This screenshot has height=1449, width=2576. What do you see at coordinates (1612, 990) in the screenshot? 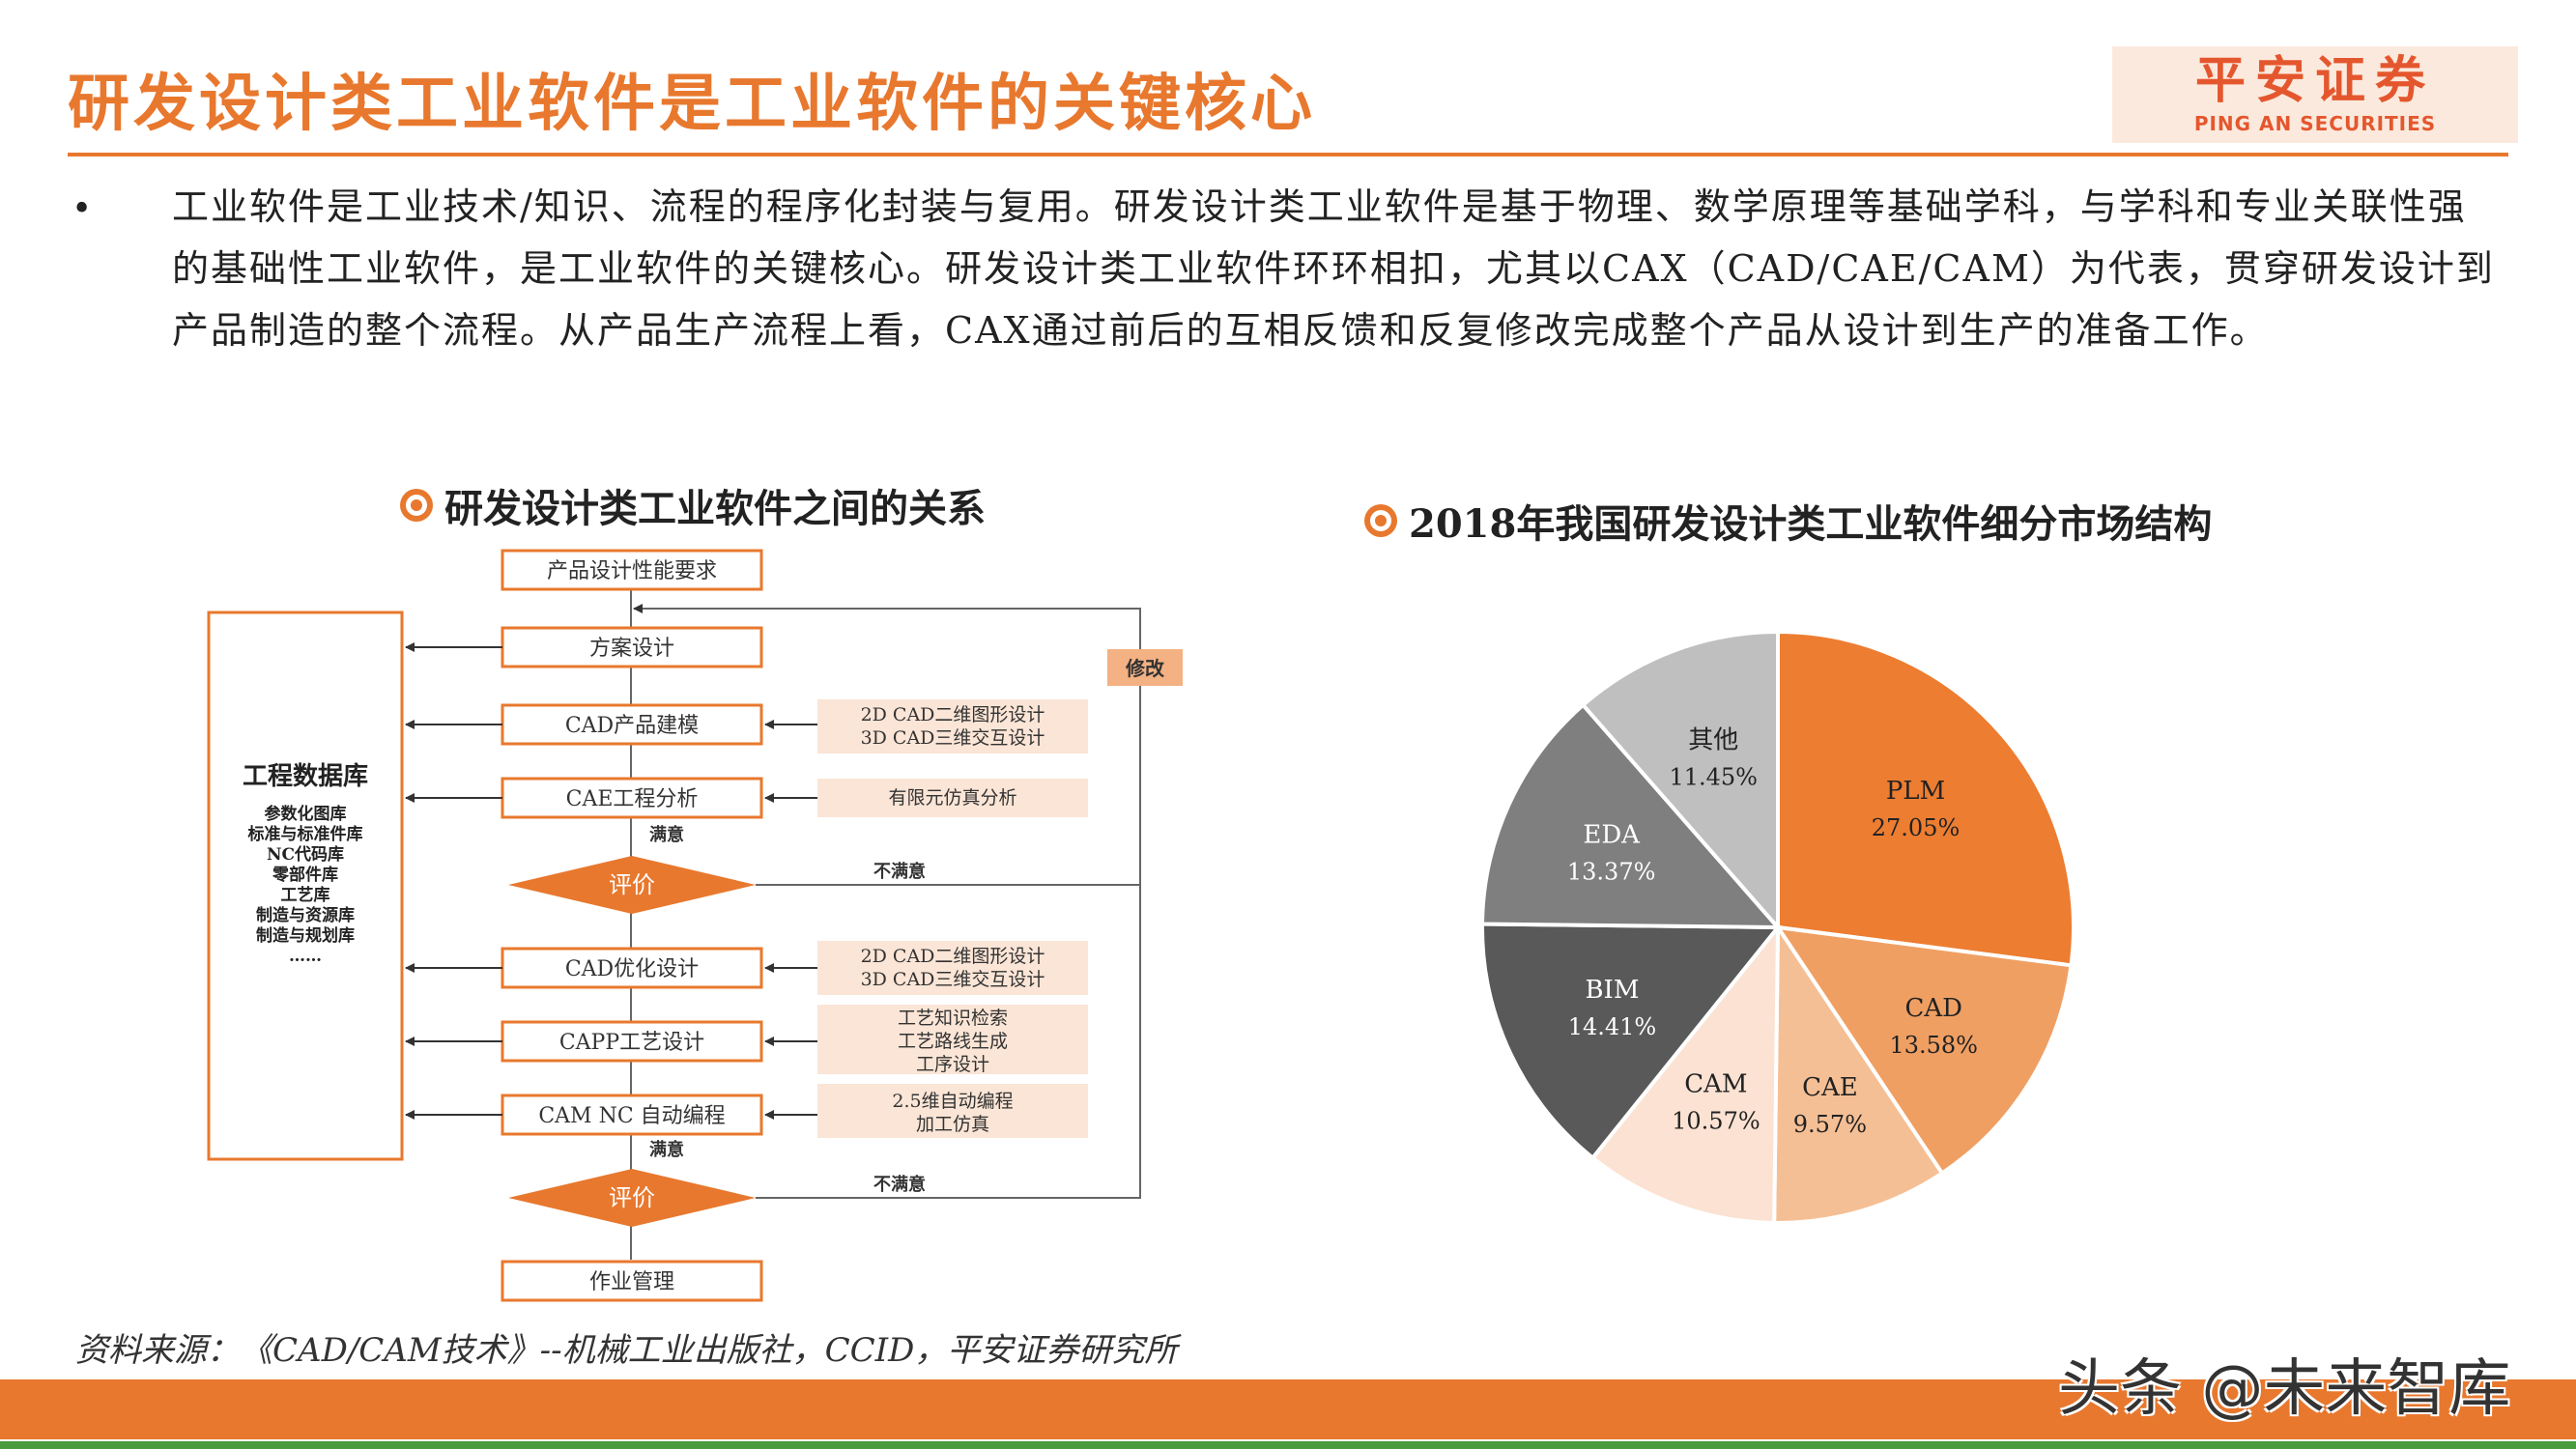
I see `pie-category-label: BIM` at bounding box center [1612, 990].